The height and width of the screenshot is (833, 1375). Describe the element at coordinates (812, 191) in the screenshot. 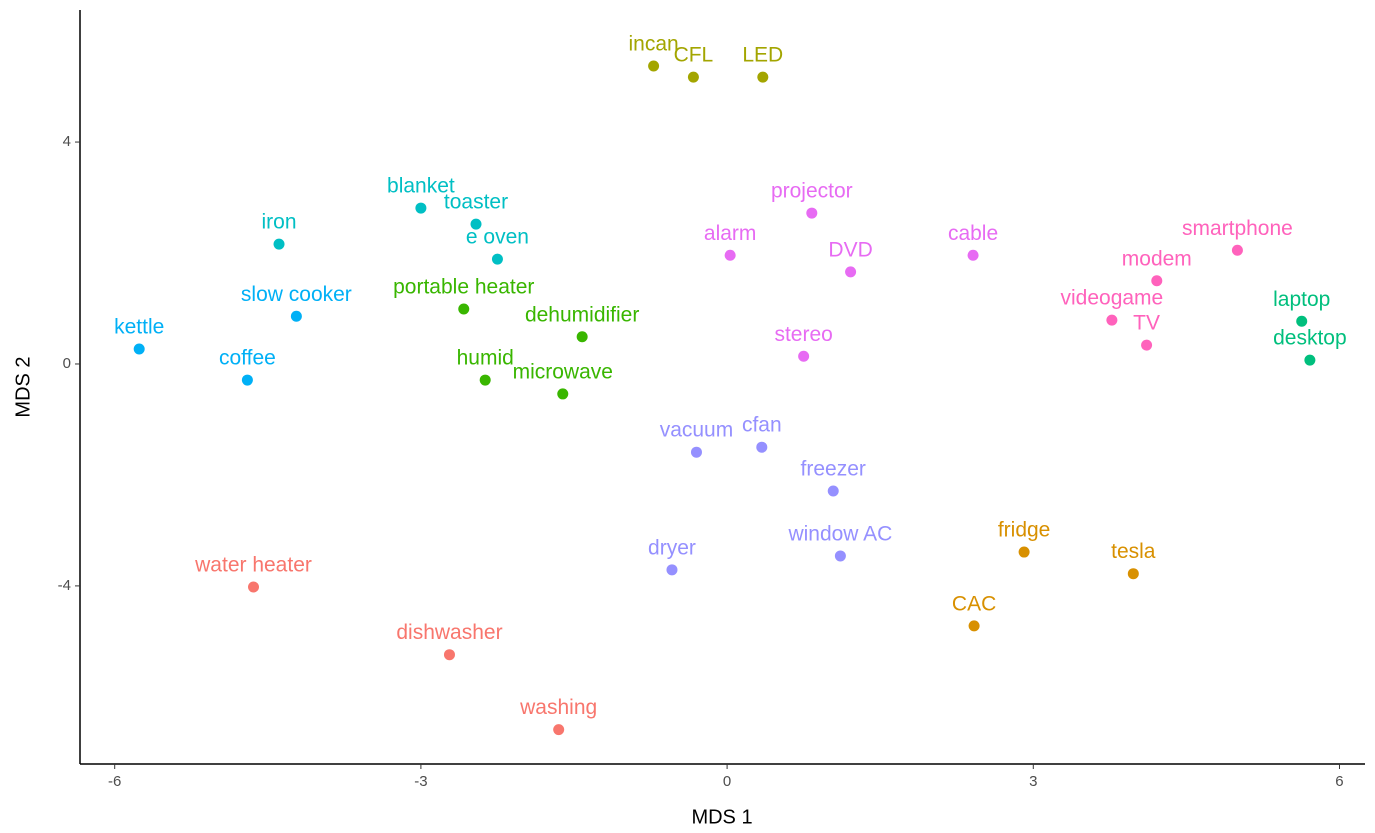

I see `point-label: projector` at that location.